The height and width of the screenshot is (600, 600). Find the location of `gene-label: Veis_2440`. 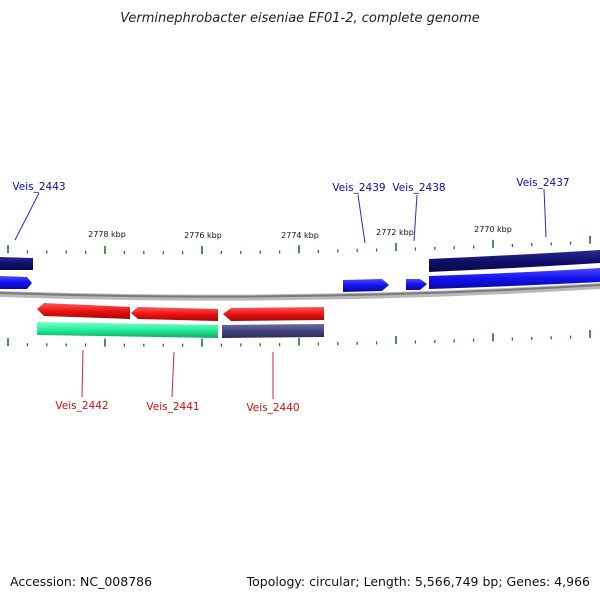

gene-label: Veis_2440 is located at coordinates (272, 408).